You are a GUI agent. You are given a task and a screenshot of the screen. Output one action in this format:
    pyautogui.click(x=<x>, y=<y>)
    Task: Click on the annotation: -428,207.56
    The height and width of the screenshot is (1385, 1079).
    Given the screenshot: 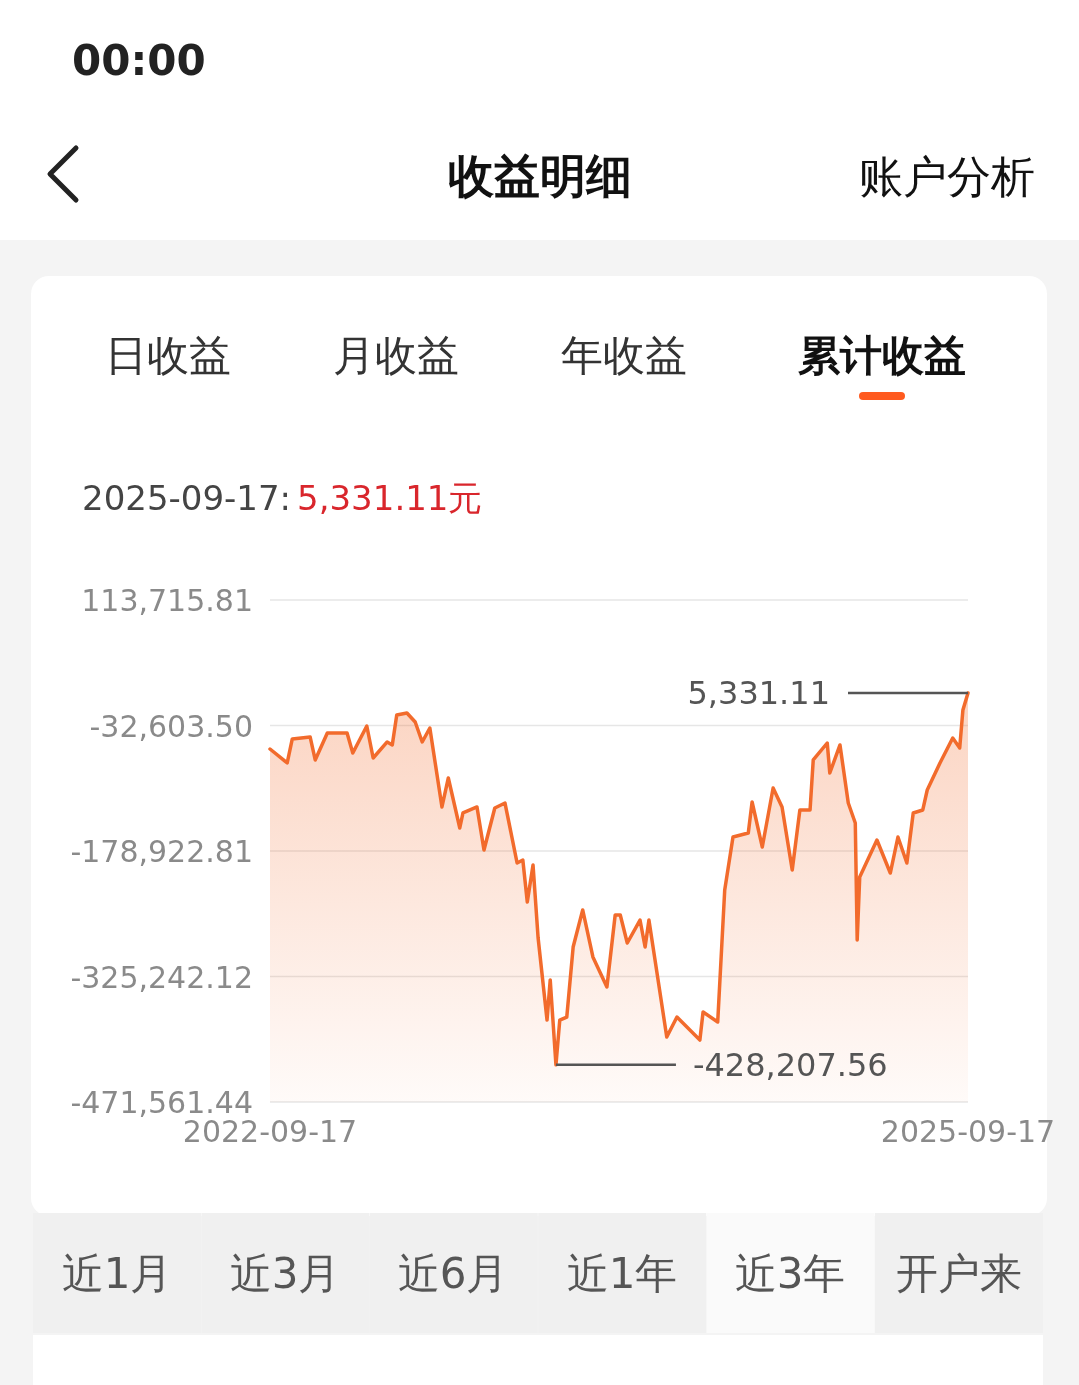 What is the action you would take?
    pyautogui.click(x=790, y=1064)
    